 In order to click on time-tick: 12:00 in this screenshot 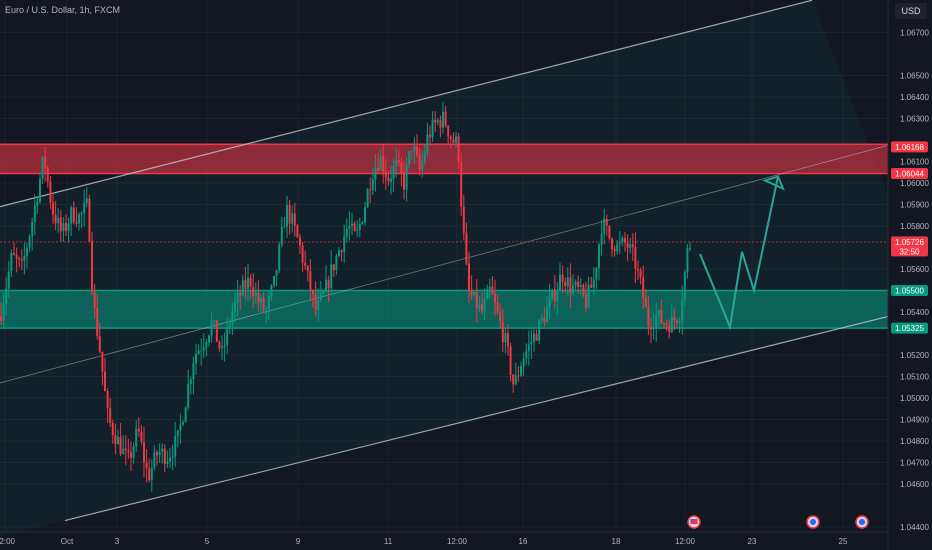, I will do `click(457, 541)`.